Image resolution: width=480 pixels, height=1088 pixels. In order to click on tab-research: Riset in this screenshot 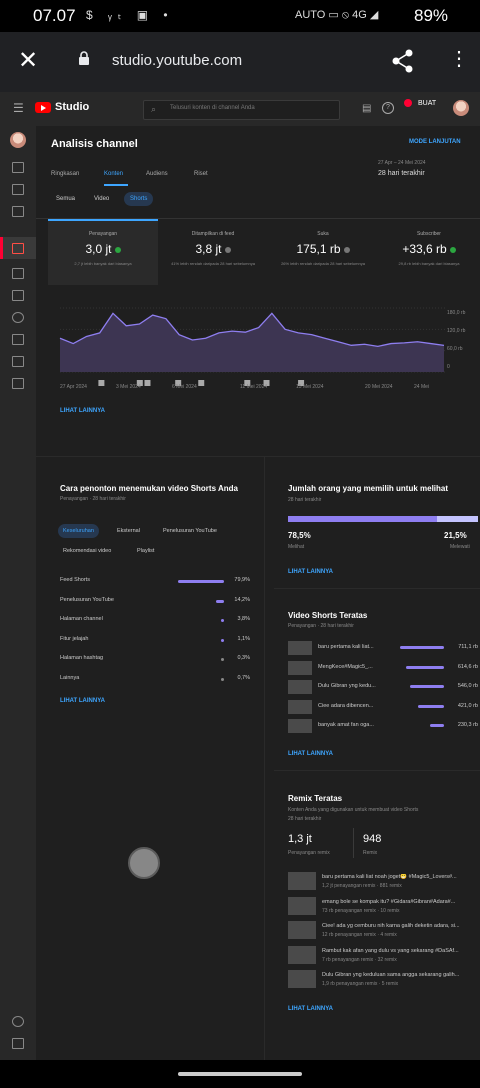, I will do `click(201, 174)`.